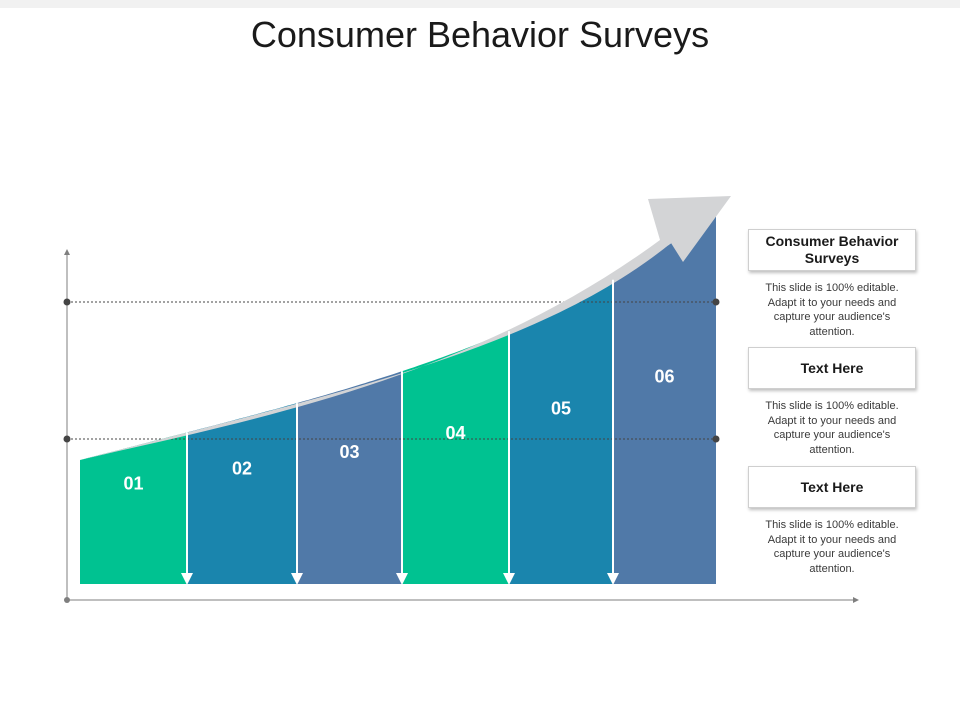  Describe the element at coordinates (133, 484) in the screenshot. I see `segment-label-01: 01` at that location.